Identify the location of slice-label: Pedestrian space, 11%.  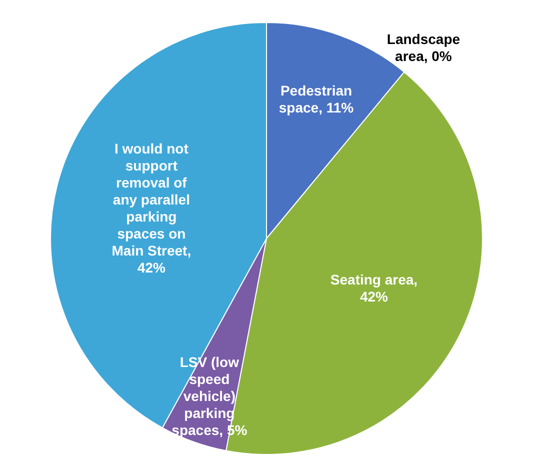
(316, 99).